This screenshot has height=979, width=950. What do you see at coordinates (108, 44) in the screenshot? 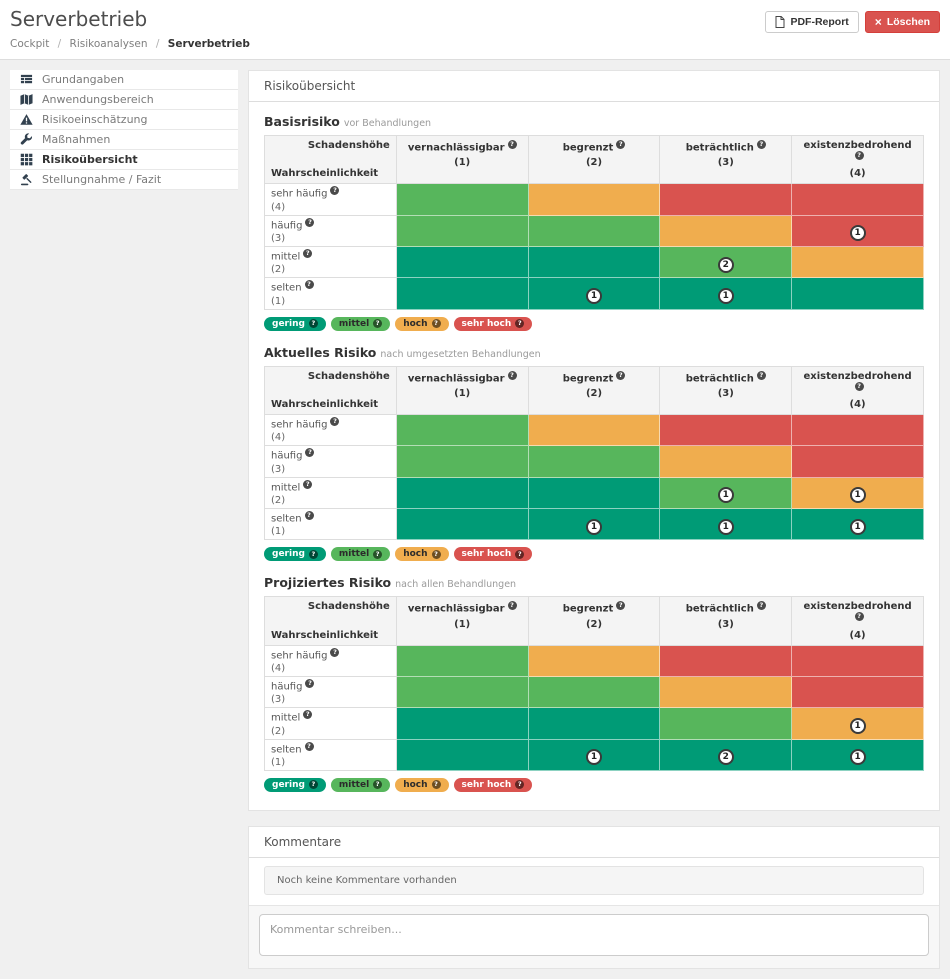
I see `breadcrumb-item-risikoanalysen: Risikoanalysen` at bounding box center [108, 44].